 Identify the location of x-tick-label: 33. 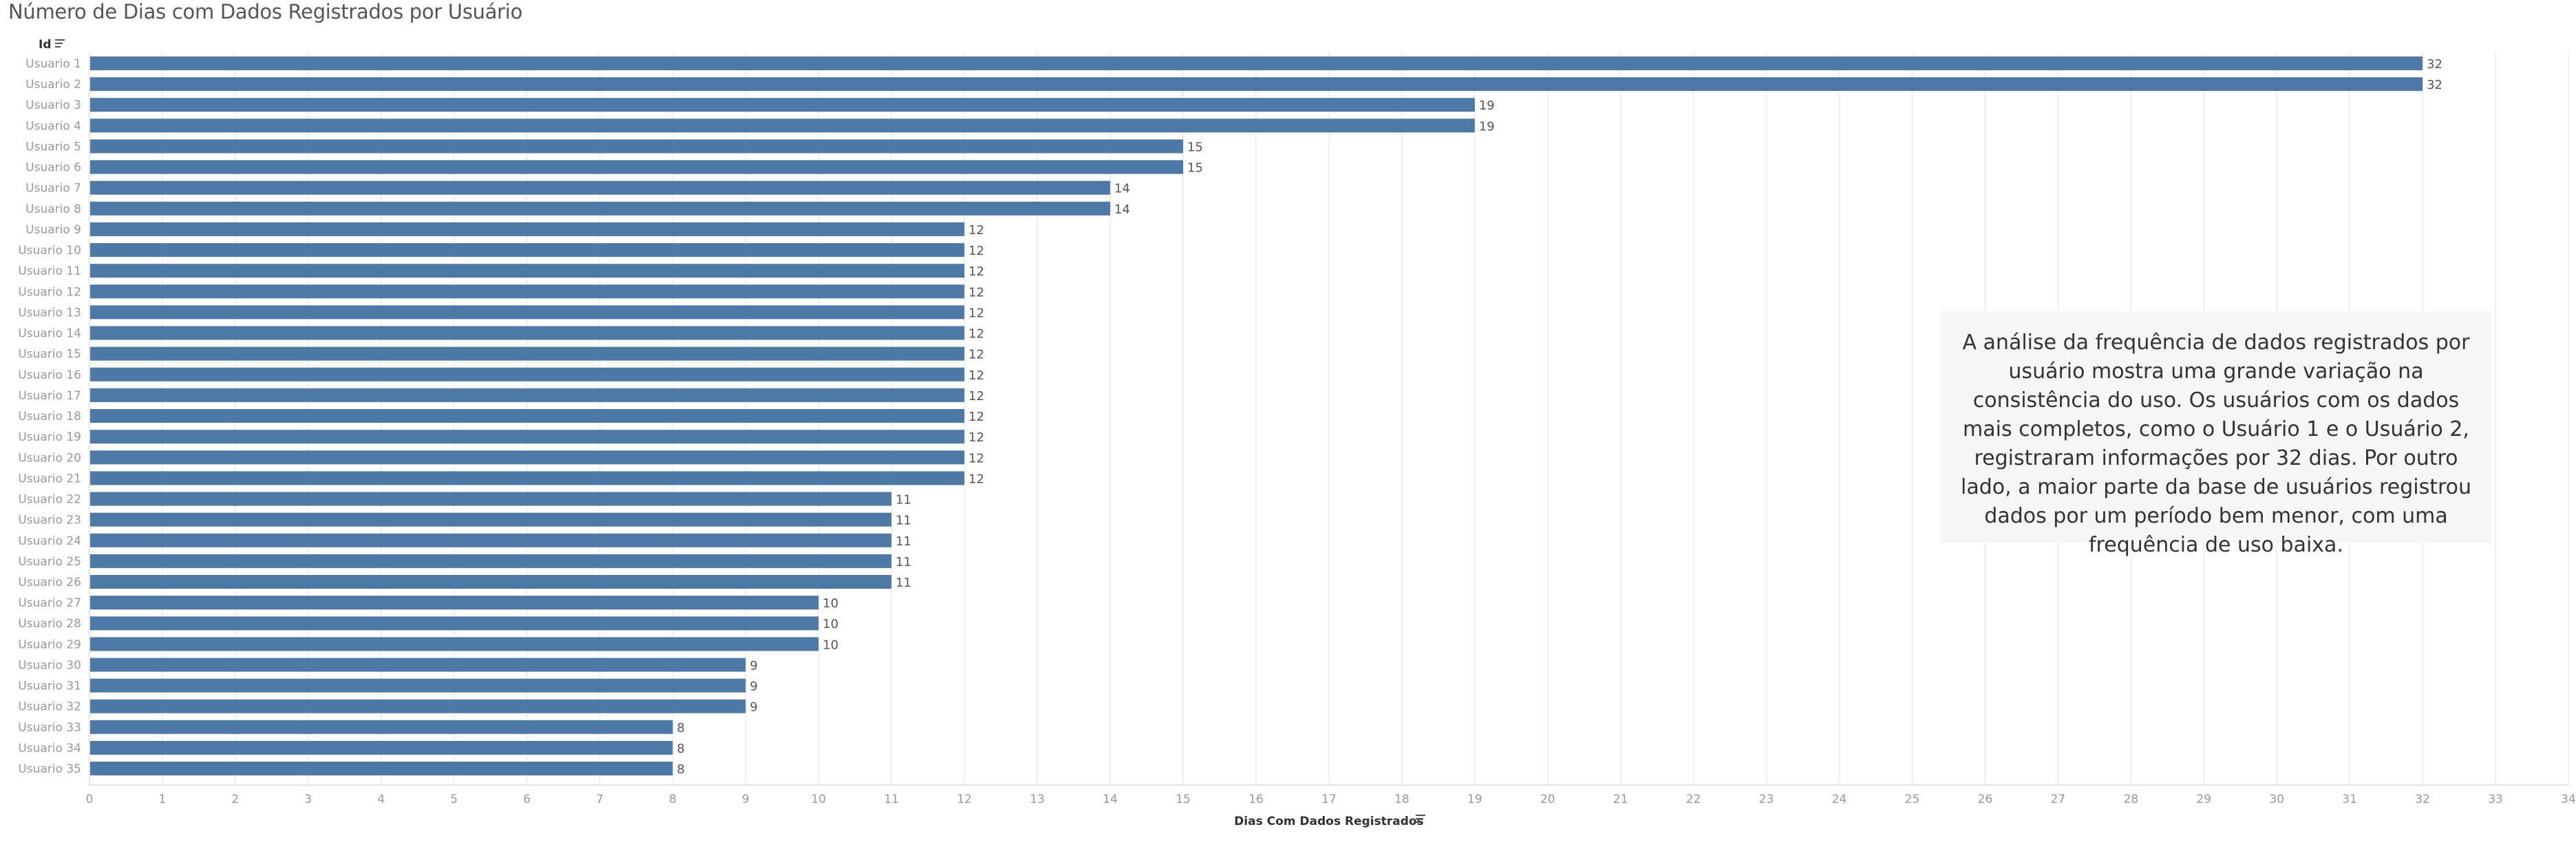
(2495, 799).